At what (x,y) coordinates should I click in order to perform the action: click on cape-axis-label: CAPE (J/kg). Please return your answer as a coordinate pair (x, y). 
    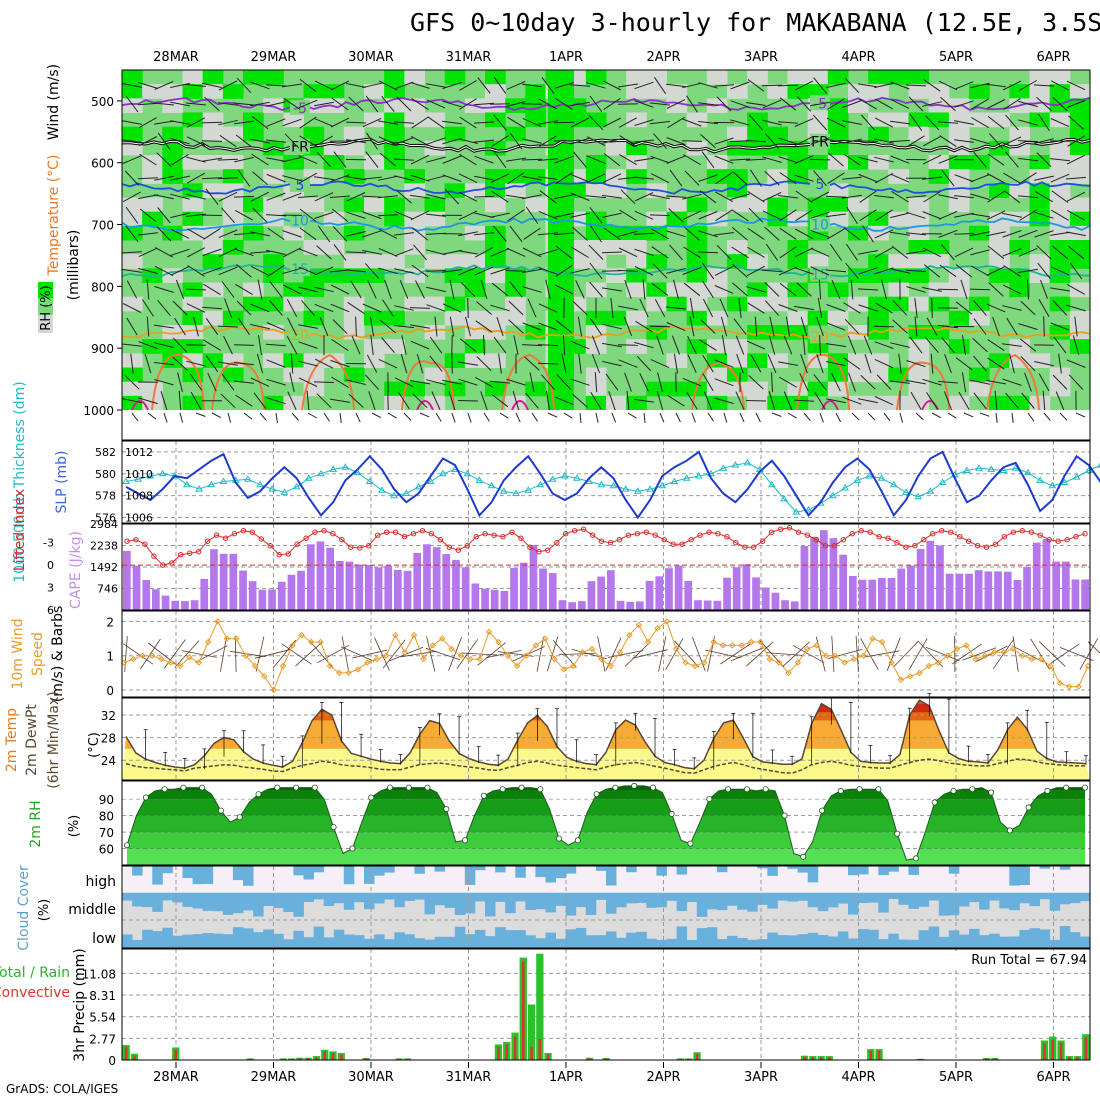
    Looking at the image, I should click on (76, 570).